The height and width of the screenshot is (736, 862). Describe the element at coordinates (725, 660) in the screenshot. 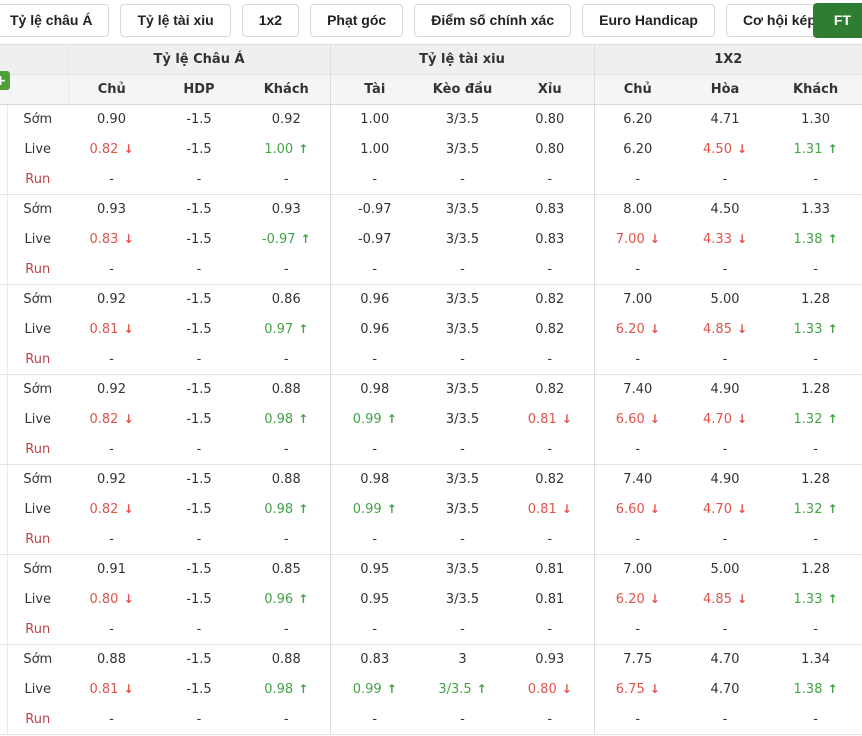

I see `odds-cell: 4.70` at that location.